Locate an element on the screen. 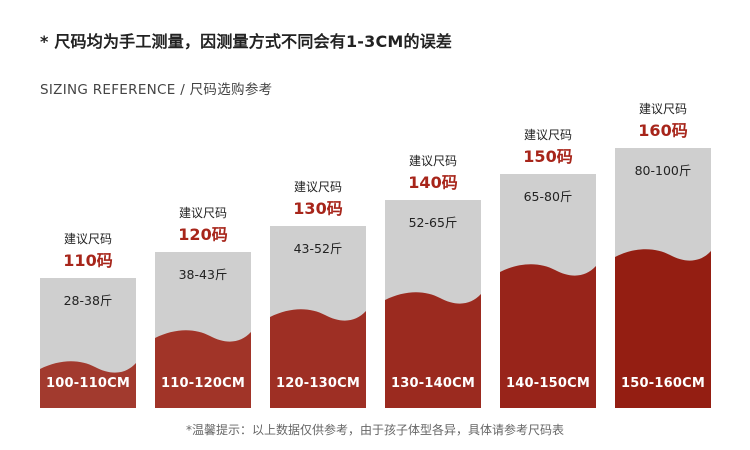 This screenshot has width=750, height=450. size-column: 建议尺码 110码 28-38斤 100-110CM is located at coordinates (88, 313).